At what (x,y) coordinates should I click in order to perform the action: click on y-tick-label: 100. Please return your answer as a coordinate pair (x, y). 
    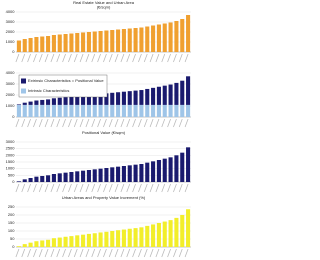
    Looking at the image, I should click on (11, 230).